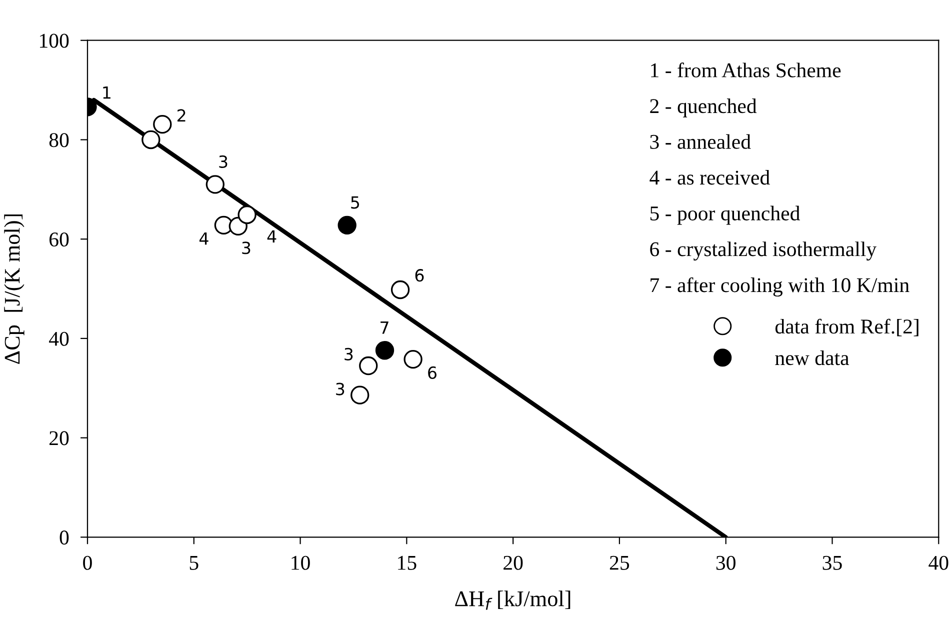 This screenshot has width=951, height=621. What do you see at coordinates (763, 251) in the screenshot?
I see `annotation: 6 - crystalized isothermally` at bounding box center [763, 251].